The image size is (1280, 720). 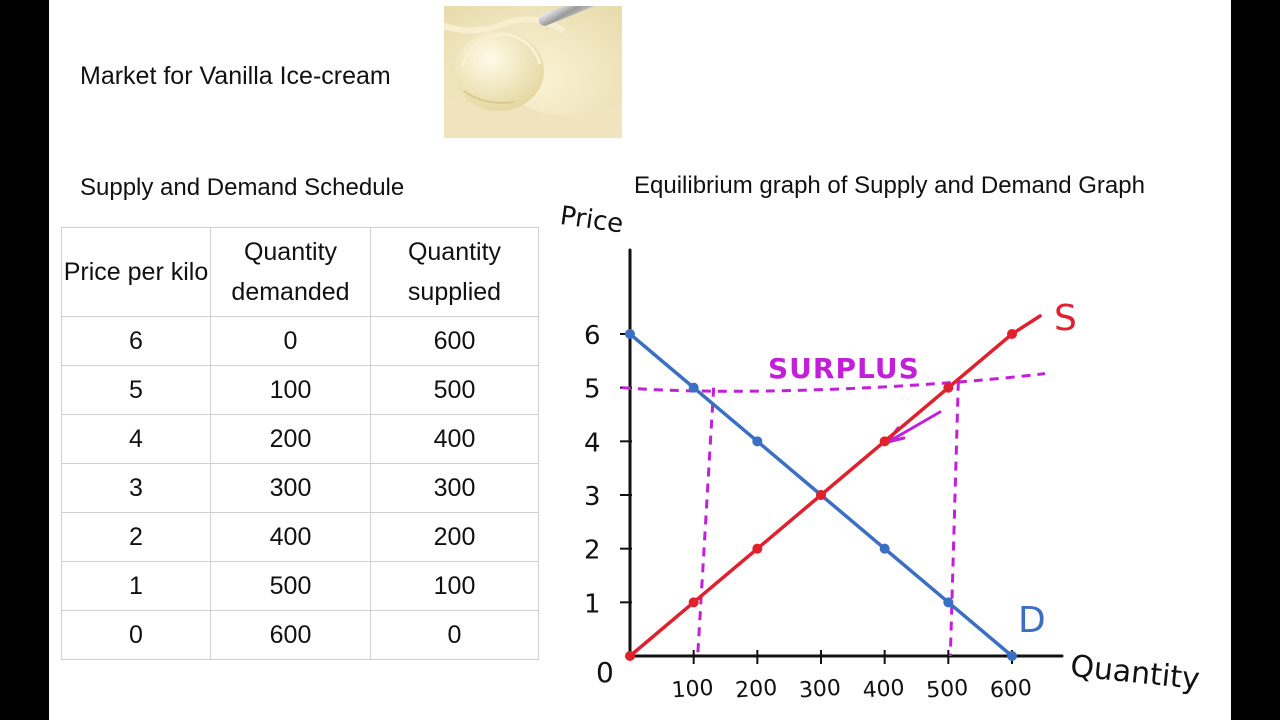 What do you see at coordinates (235, 76) in the screenshot?
I see `slide-title: Market for Vanilla Ice-cream` at bounding box center [235, 76].